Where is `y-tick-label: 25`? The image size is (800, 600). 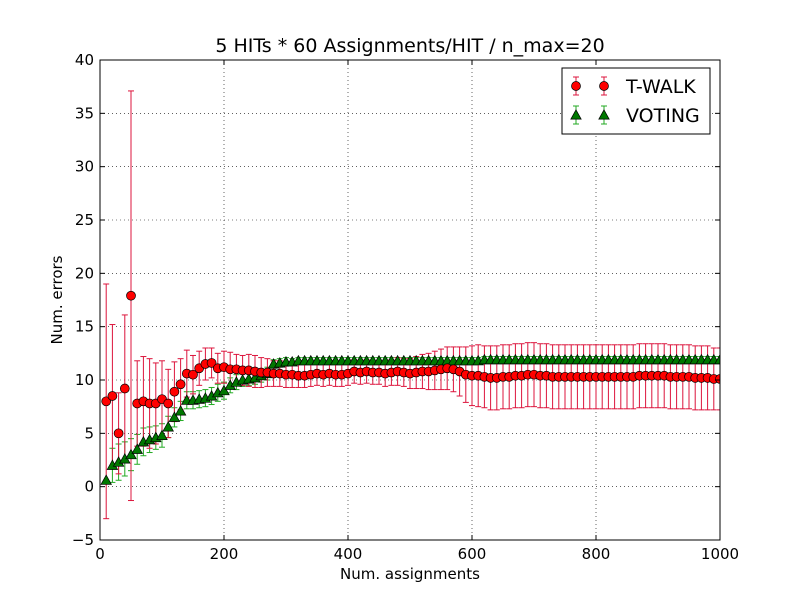 y-tick-label: 25 is located at coordinates (84, 220).